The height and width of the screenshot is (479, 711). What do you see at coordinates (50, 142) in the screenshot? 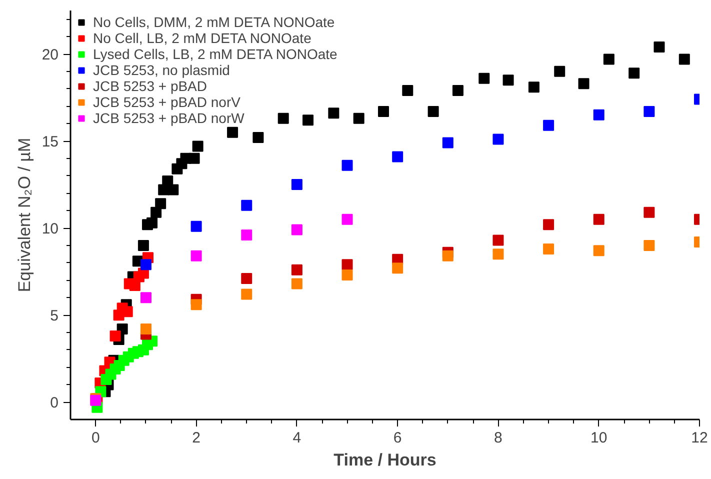
I see `y-tick-label: 15` at bounding box center [50, 142].